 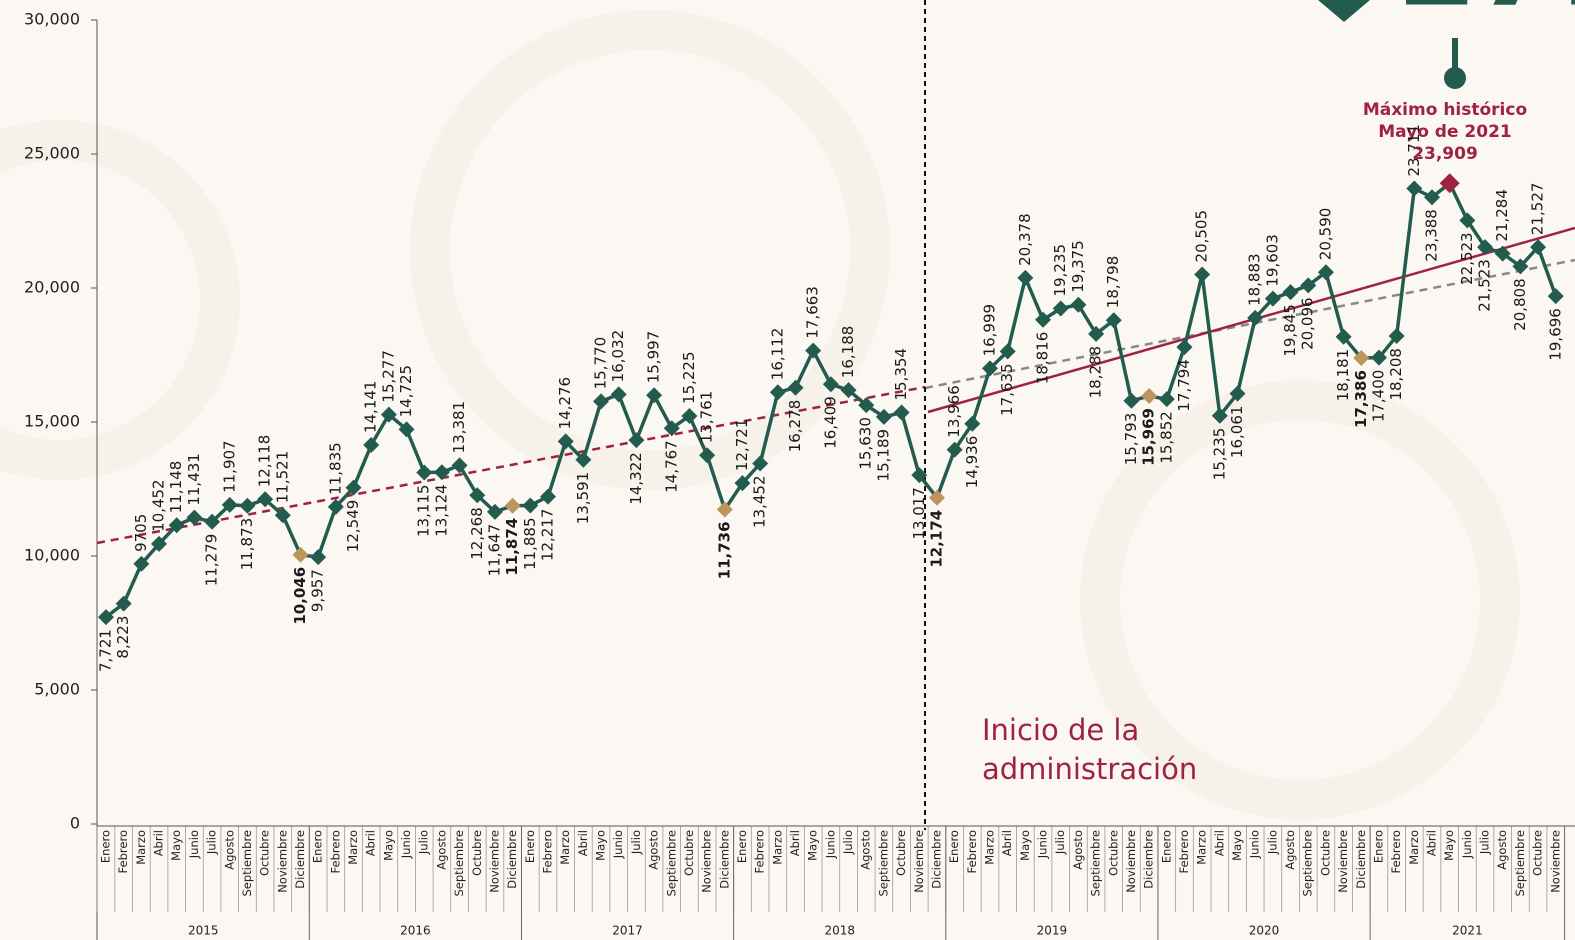 I want to click on down-arrow, so click(x=1344, y=11).